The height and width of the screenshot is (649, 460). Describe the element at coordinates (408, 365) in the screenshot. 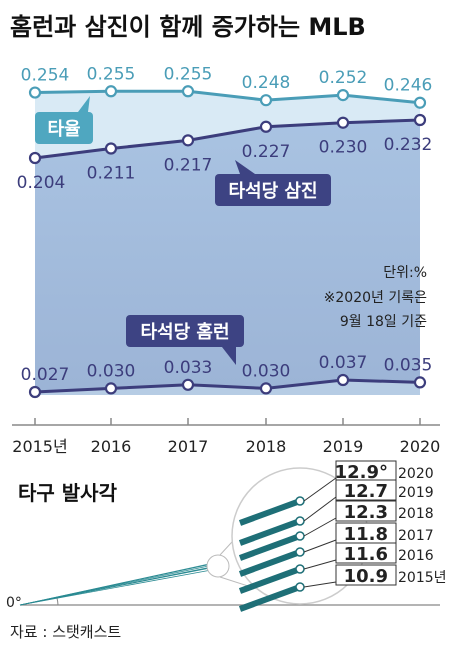

I see `data-label-2-5: 0.035` at that location.